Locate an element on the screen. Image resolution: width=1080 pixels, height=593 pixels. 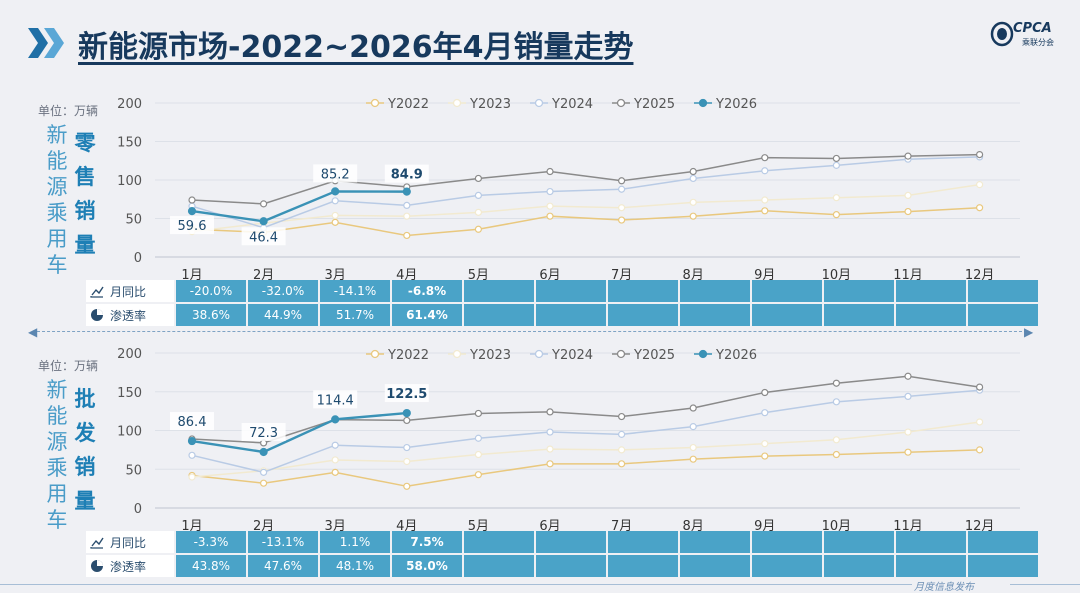
table-cell: 7.5% is located at coordinates (427, 542).